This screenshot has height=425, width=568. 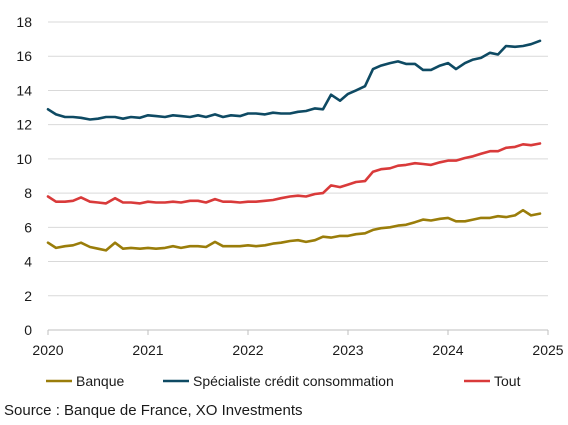 What do you see at coordinates (28, 330) in the screenshot?
I see `y-tick-label: 0` at bounding box center [28, 330].